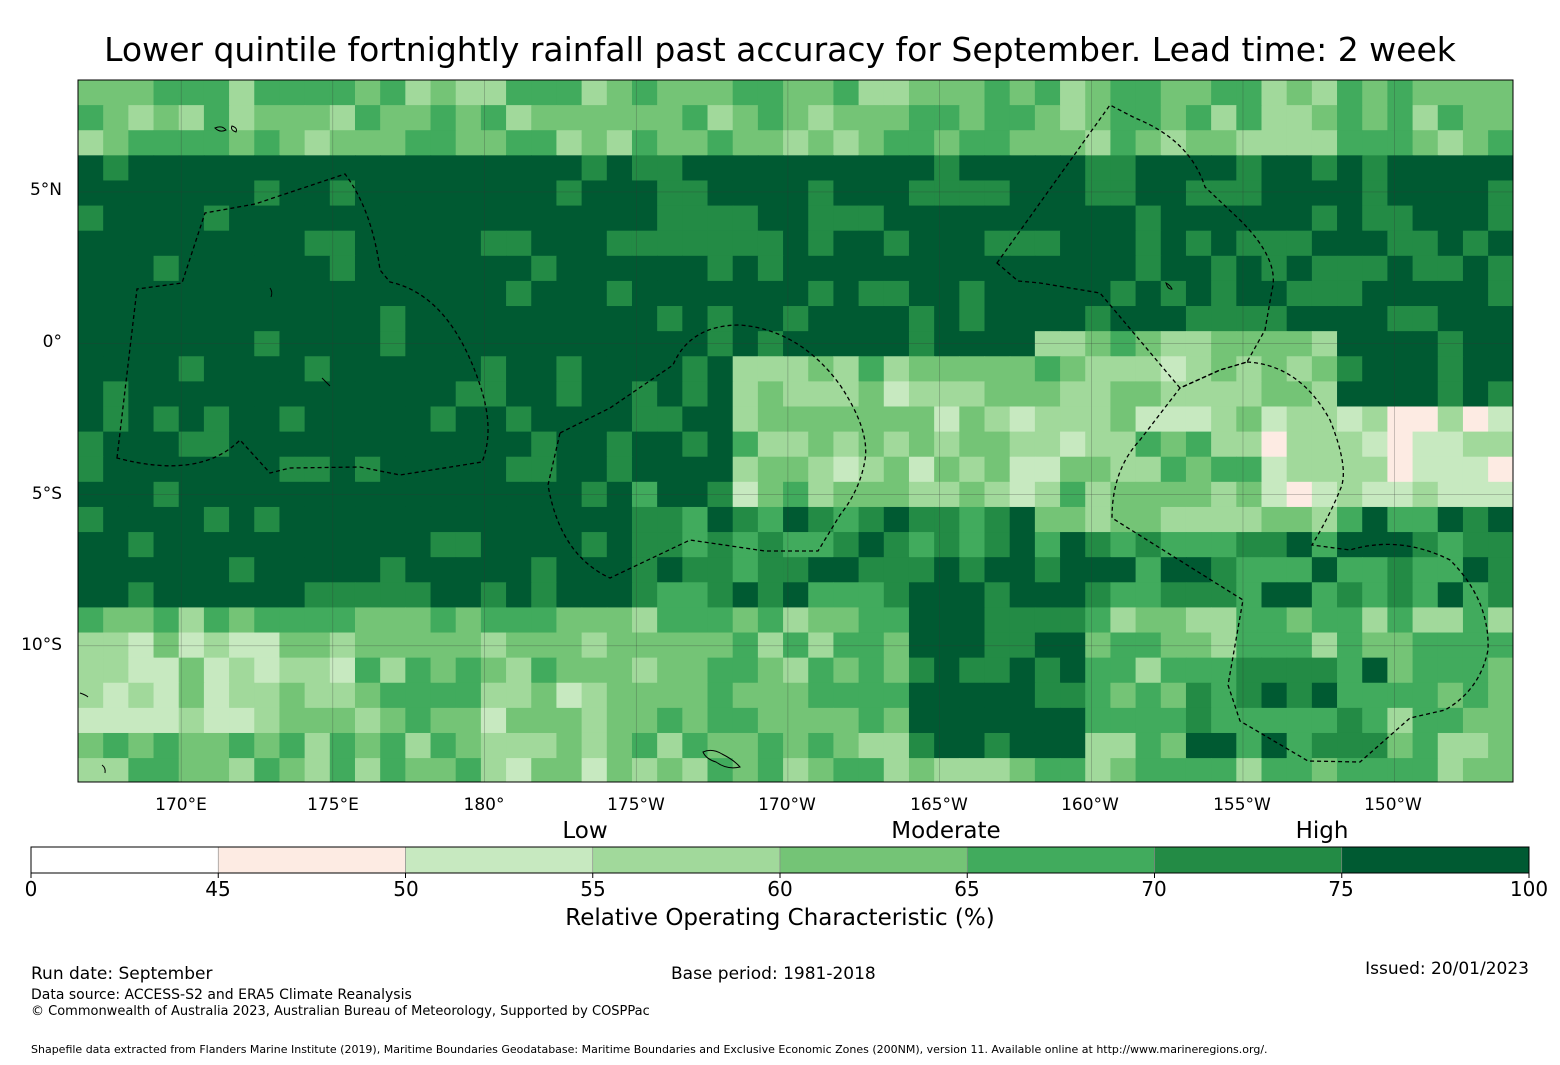 The width and height of the screenshot is (1560, 1065). Describe the element at coordinates (1154, 889) in the screenshot. I see `colorbar-tick-70: 70` at that location.